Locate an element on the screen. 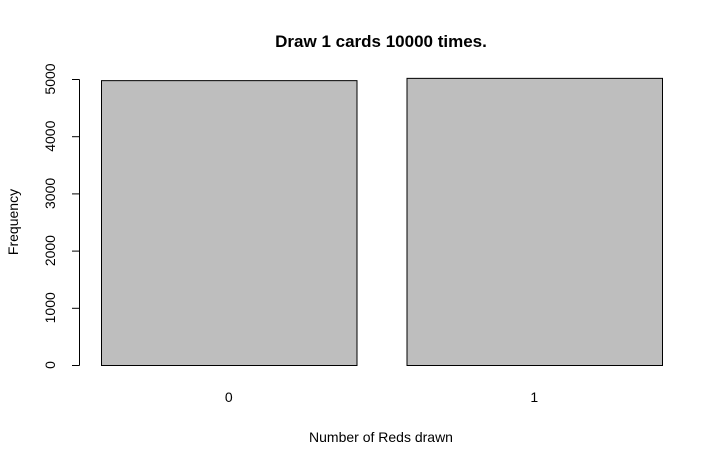 The height and width of the screenshot is (466, 725). y-tick-label: 5000 is located at coordinates (50, 78).